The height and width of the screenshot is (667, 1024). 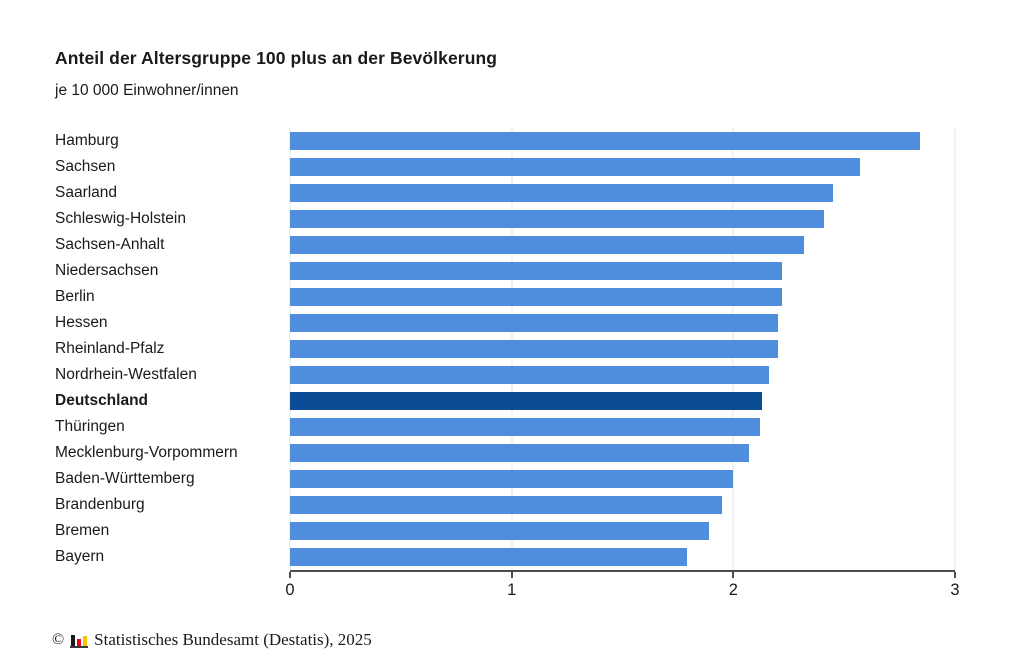 What do you see at coordinates (110, 244) in the screenshot?
I see `category-label: Sachsen-Anhalt` at bounding box center [110, 244].